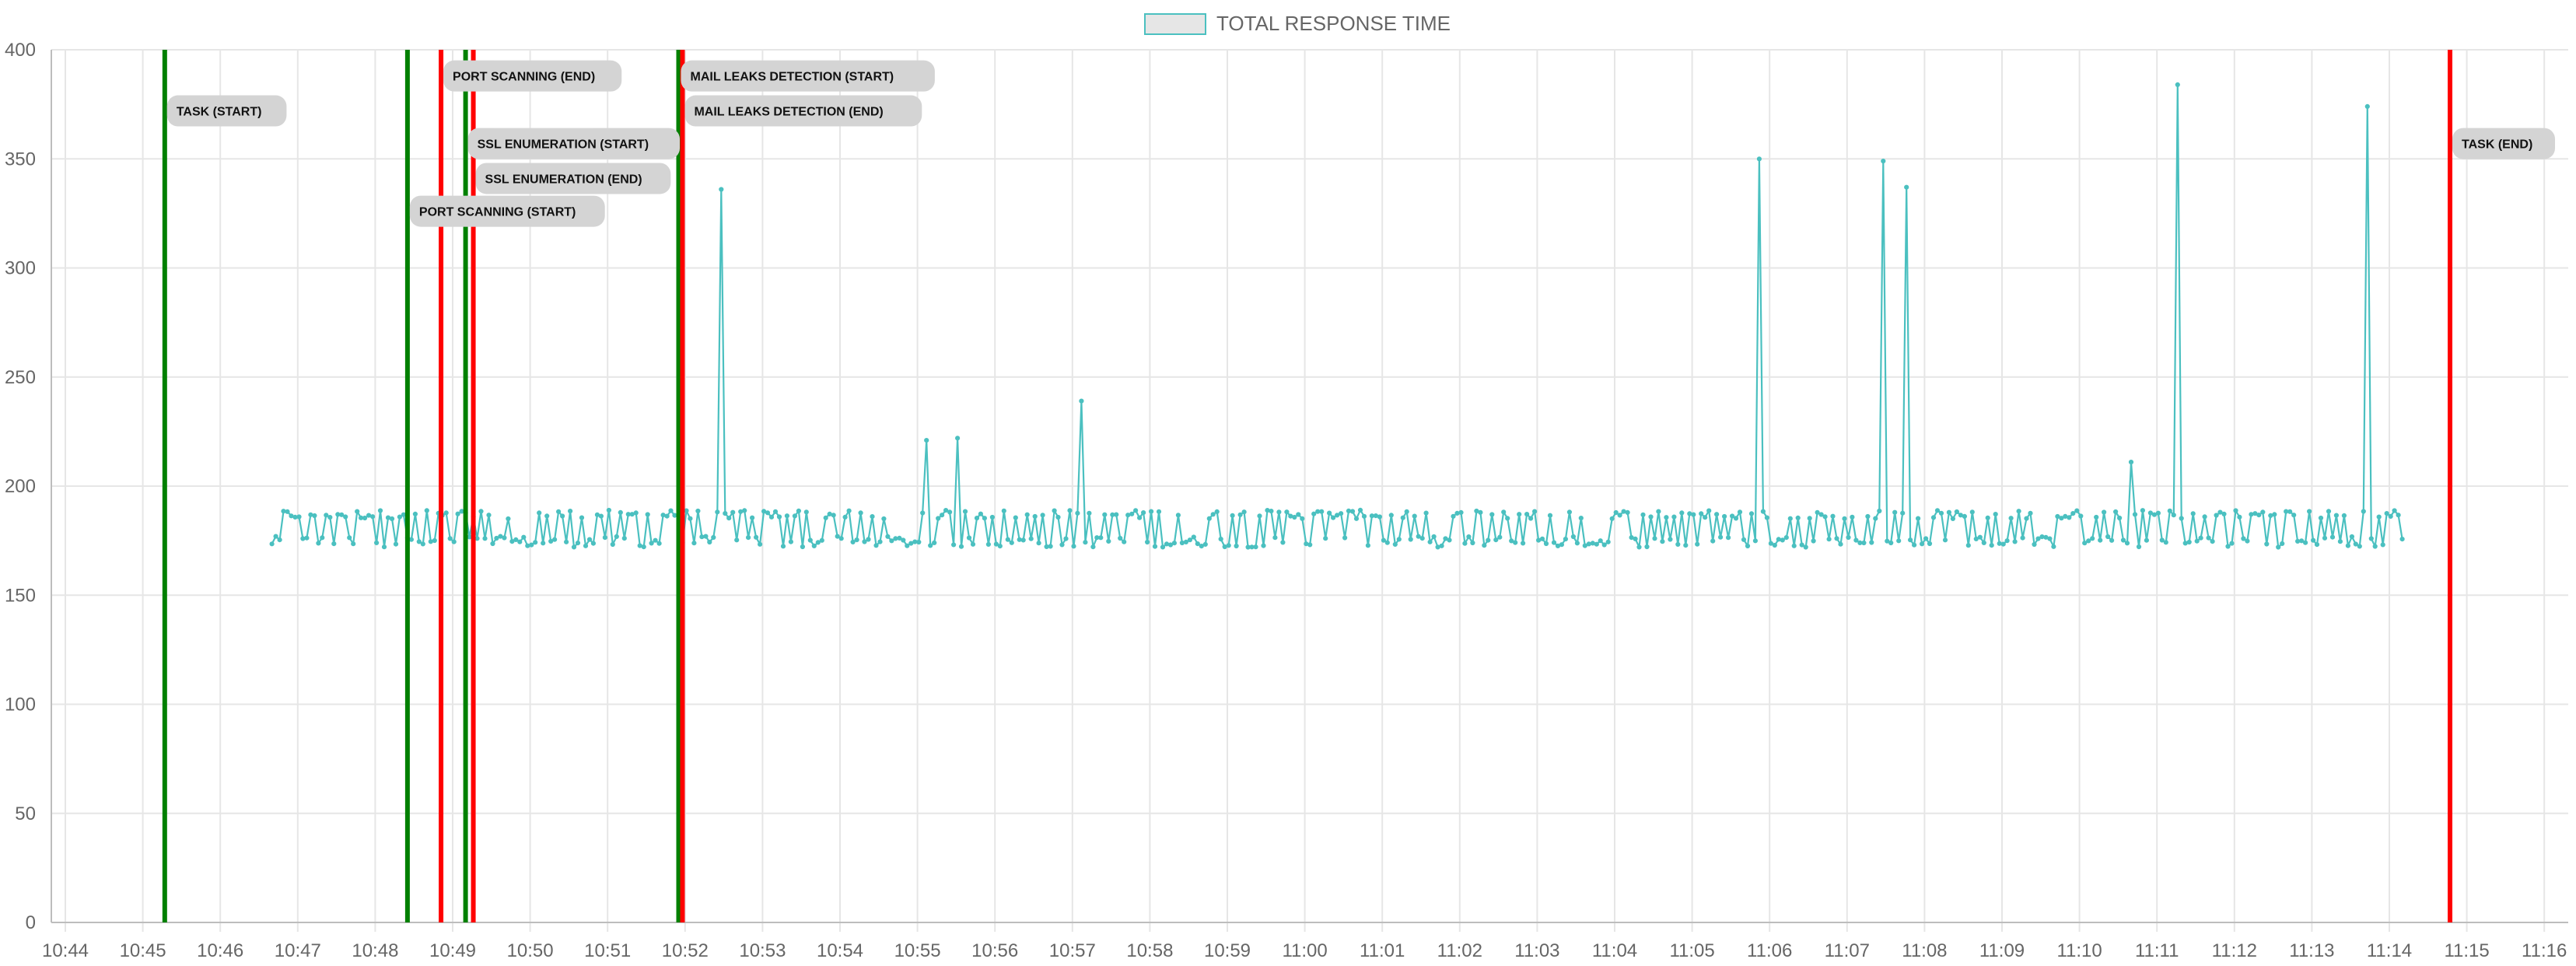  What do you see at coordinates (808, 76) in the screenshot?
I see `event-marker-label: MAIL LEAKS DETECTION (START)` at bounding box center [808, 76].